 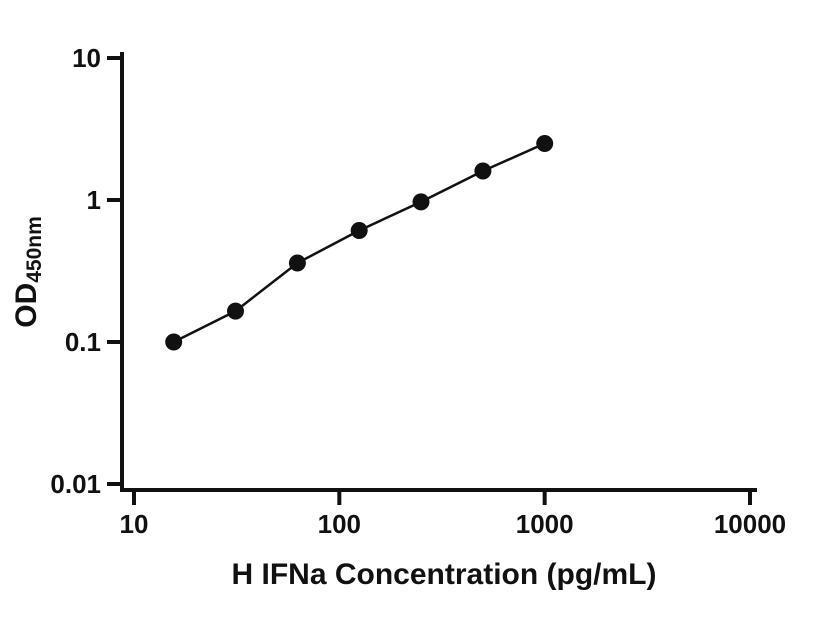 I want to click on y-tick-label: 0.1, so click(x=83, y=342).